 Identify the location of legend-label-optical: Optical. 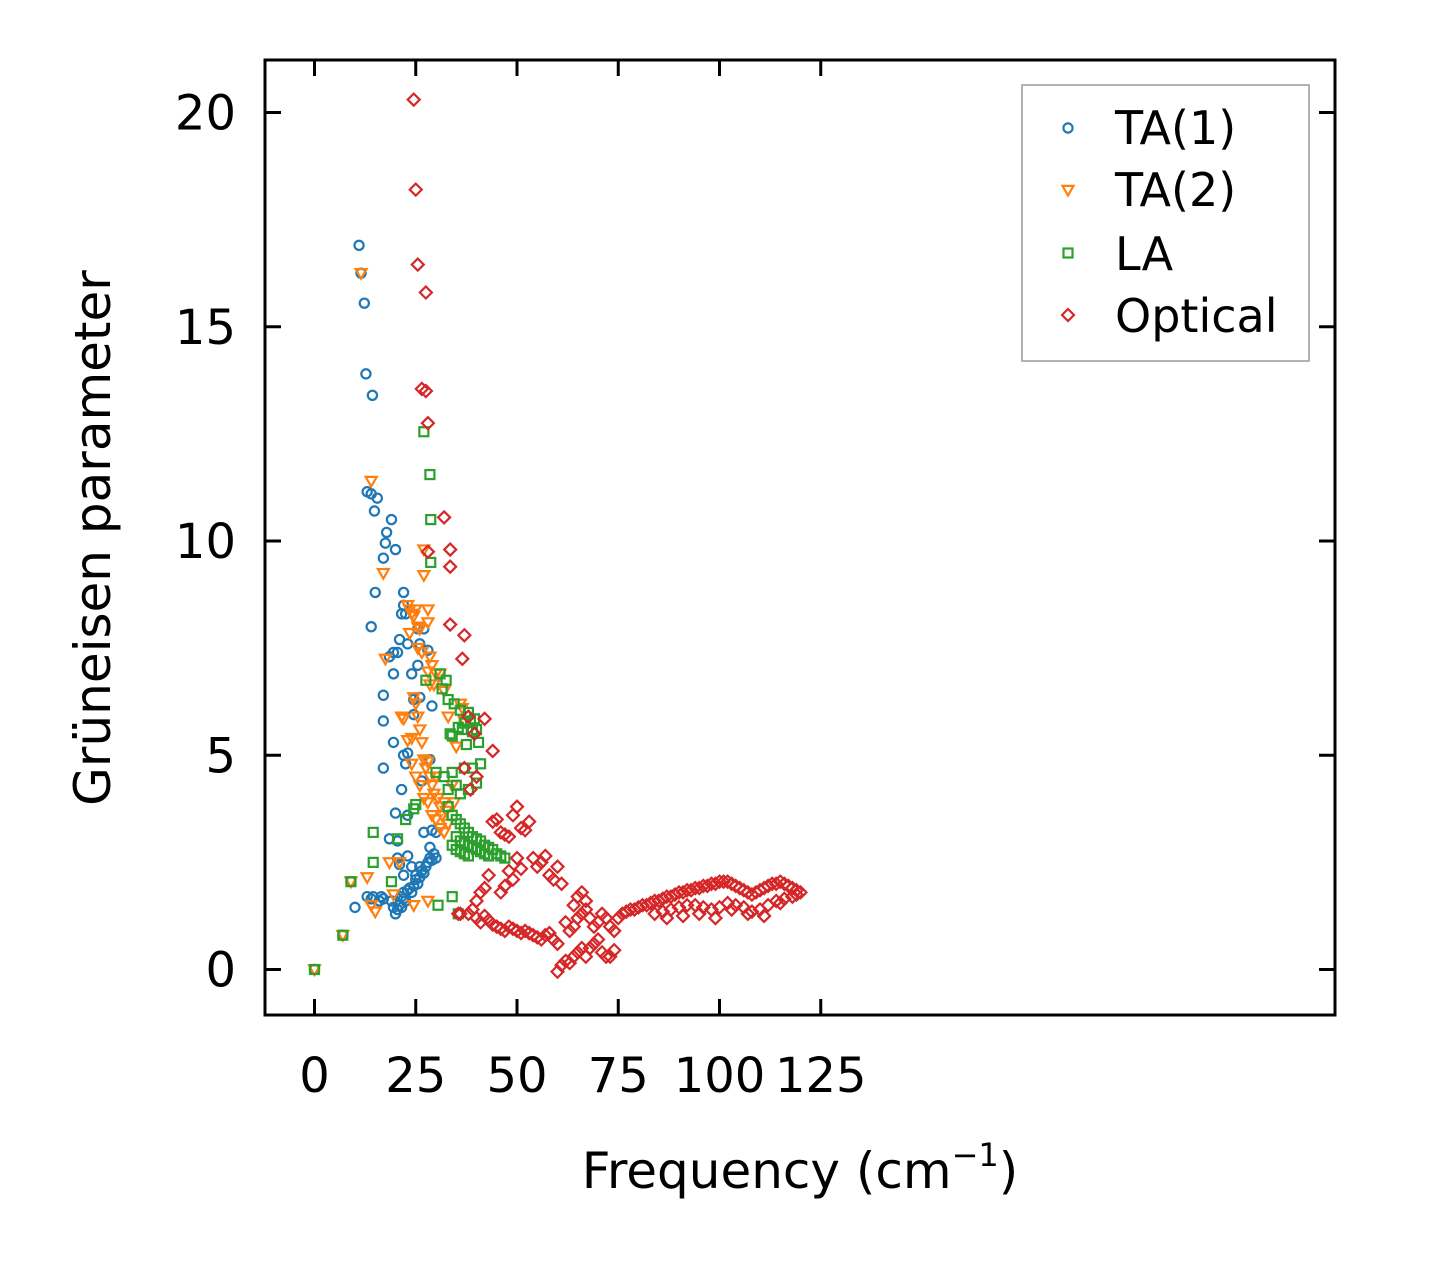
(1196, 316).